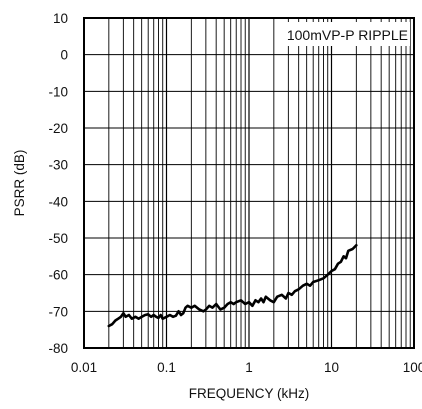 Image resolution: width=422 pixels, height=409 pixels. Describe the element at coordinates (249, 393) in the screenshot. I see `x-axis-label: FREQUENCY (kHz)` at that location.